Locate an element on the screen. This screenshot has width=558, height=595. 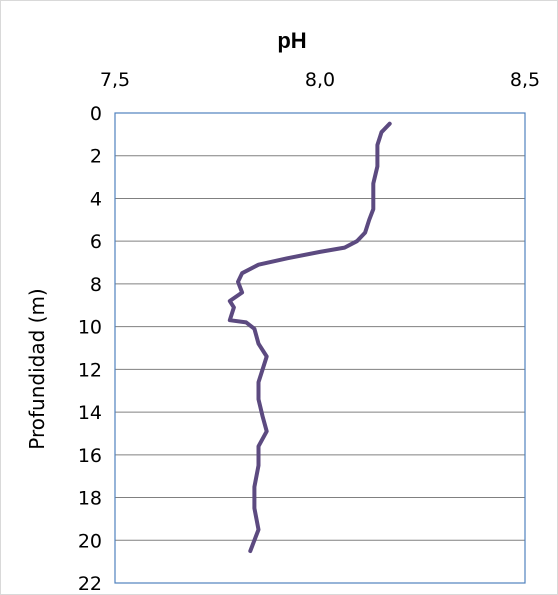
y-axis-label: Profundidad (m) is located at coordinates (37, 368).